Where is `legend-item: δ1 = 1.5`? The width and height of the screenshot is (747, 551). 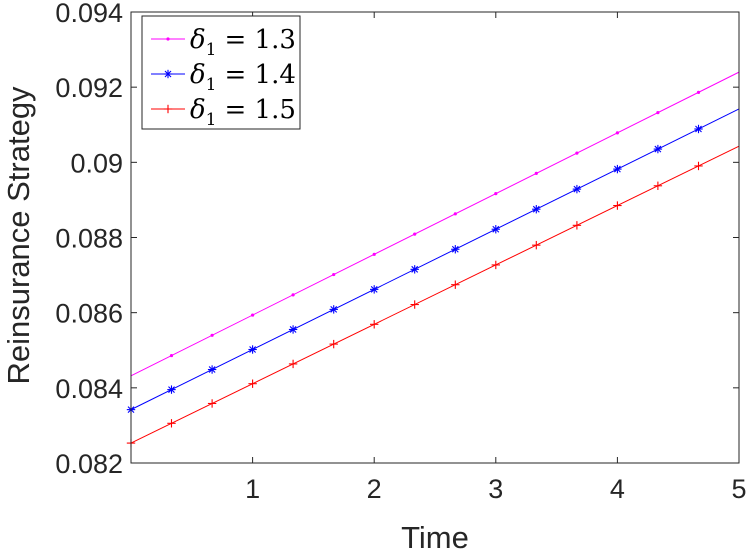 legend-item: δ1 = 1.5 is located at coordinates (223, 112).